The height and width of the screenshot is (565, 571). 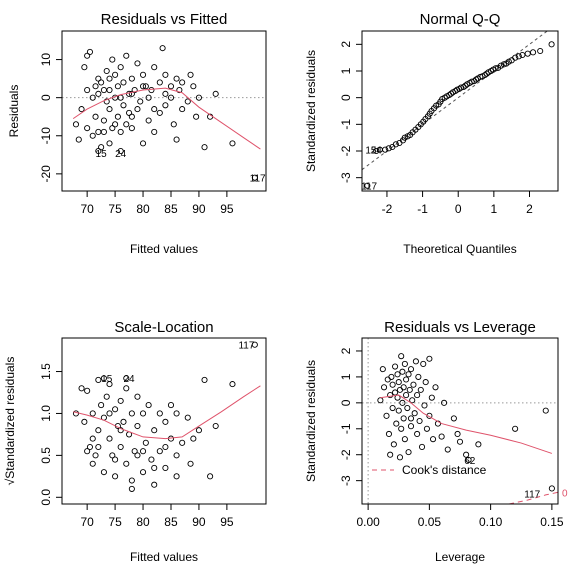 I want to click on y-tick-label: -1, so click(x=346, y=124).